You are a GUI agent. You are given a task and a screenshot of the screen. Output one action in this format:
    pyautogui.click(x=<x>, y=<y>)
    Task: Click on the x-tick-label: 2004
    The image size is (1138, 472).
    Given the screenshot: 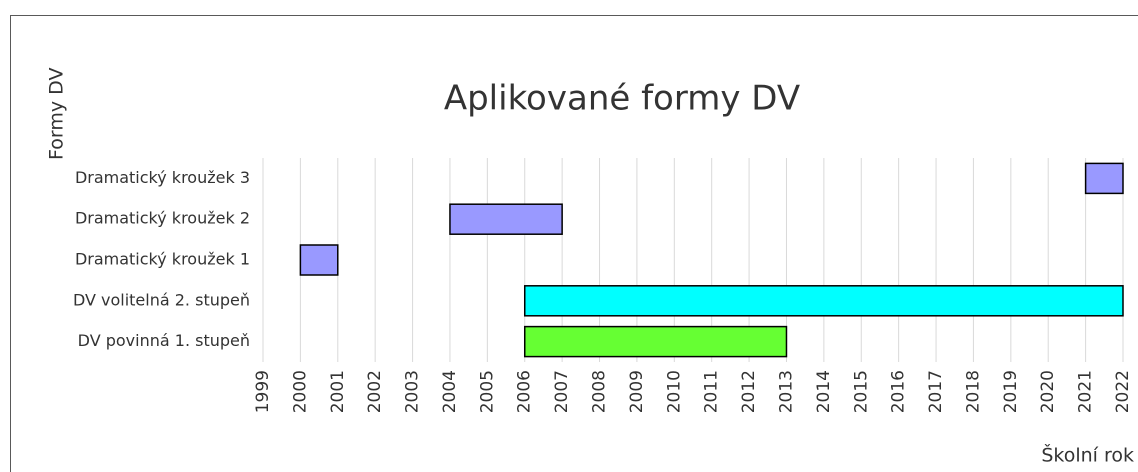 What is the action you would take?
    pyautogui.click(x=450, y=391)
    